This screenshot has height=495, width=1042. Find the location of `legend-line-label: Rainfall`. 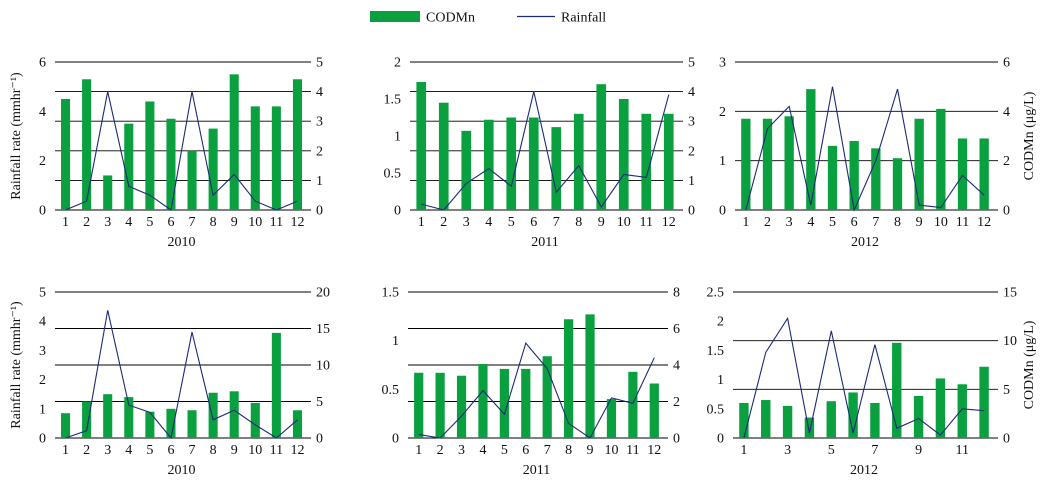

legend-line-label: Rainfall is located at coordinates (583, 18).